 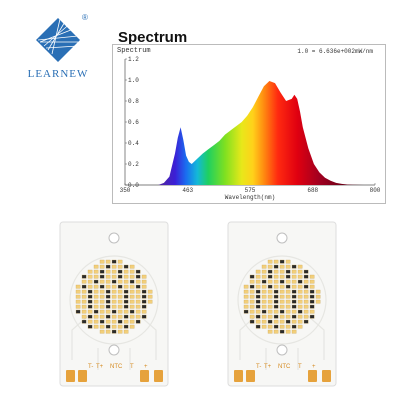 What do you see at coordinates (62, 37) in the screenshot?
I see `learnew-logo-mark: ®` at bounding box center [62, 37].